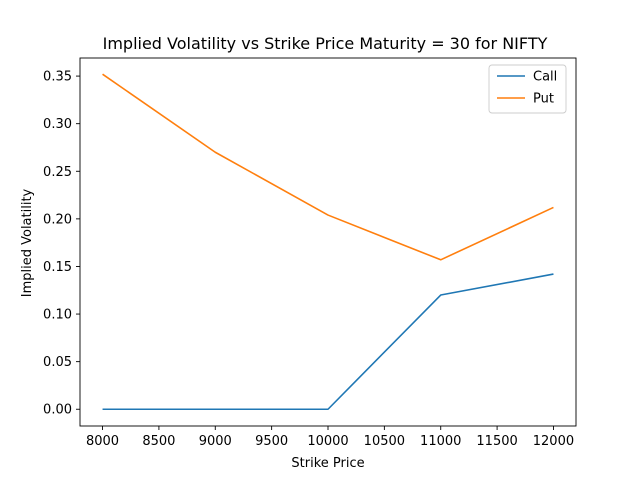 This screenshot has height=480, width=640. I want to click on x-tick-label: 8000, so click(102, 441).